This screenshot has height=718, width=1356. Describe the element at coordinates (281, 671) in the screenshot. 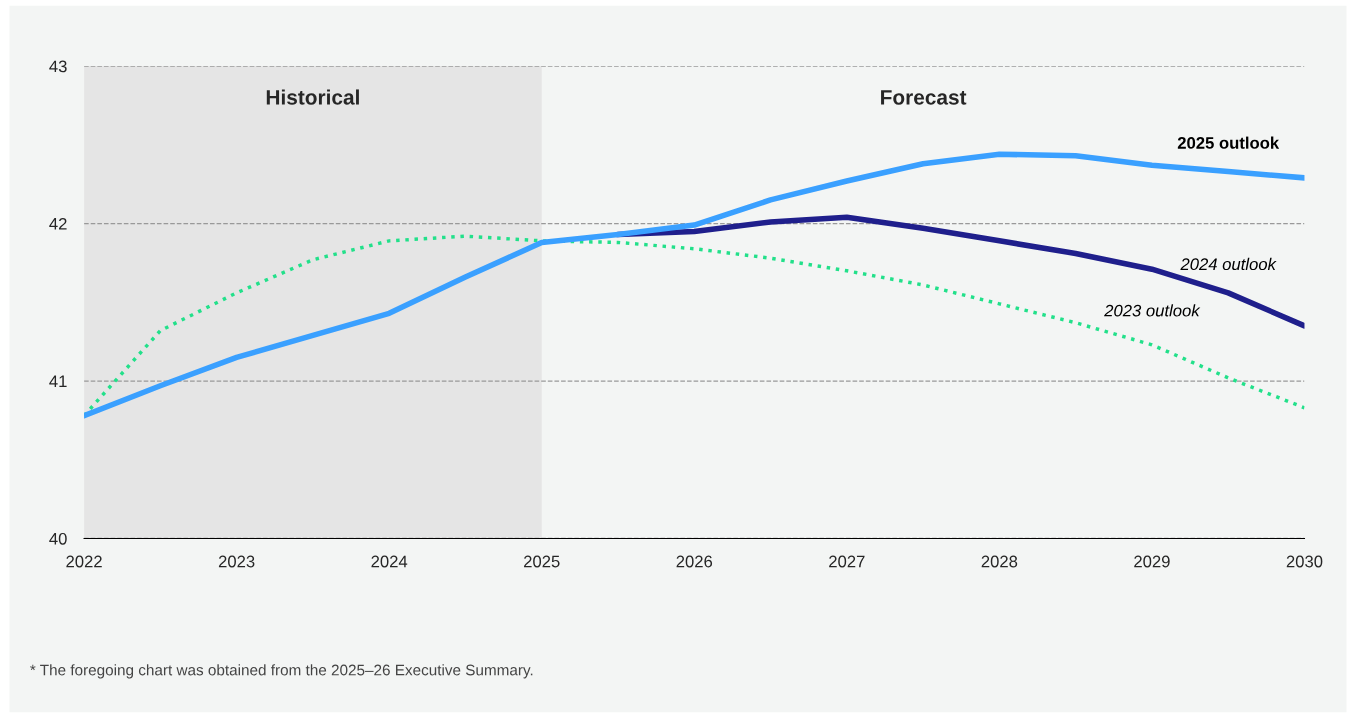

I see `text: * The foregoing chart was obtained from the 2025–26 Executive Summary.` at that location.